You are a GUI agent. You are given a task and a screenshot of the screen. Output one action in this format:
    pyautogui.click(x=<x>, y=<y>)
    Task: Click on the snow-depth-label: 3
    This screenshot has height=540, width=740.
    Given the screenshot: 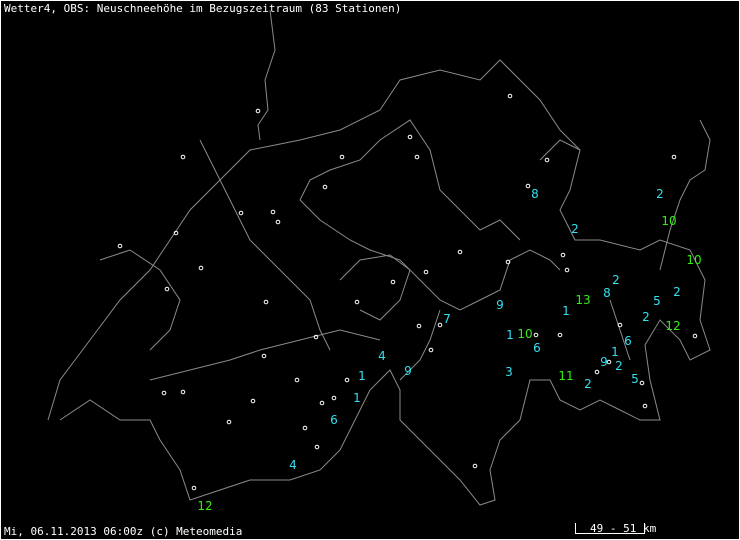 What is the action you would take?
    pyautogui.click(x=509, y=372)
    